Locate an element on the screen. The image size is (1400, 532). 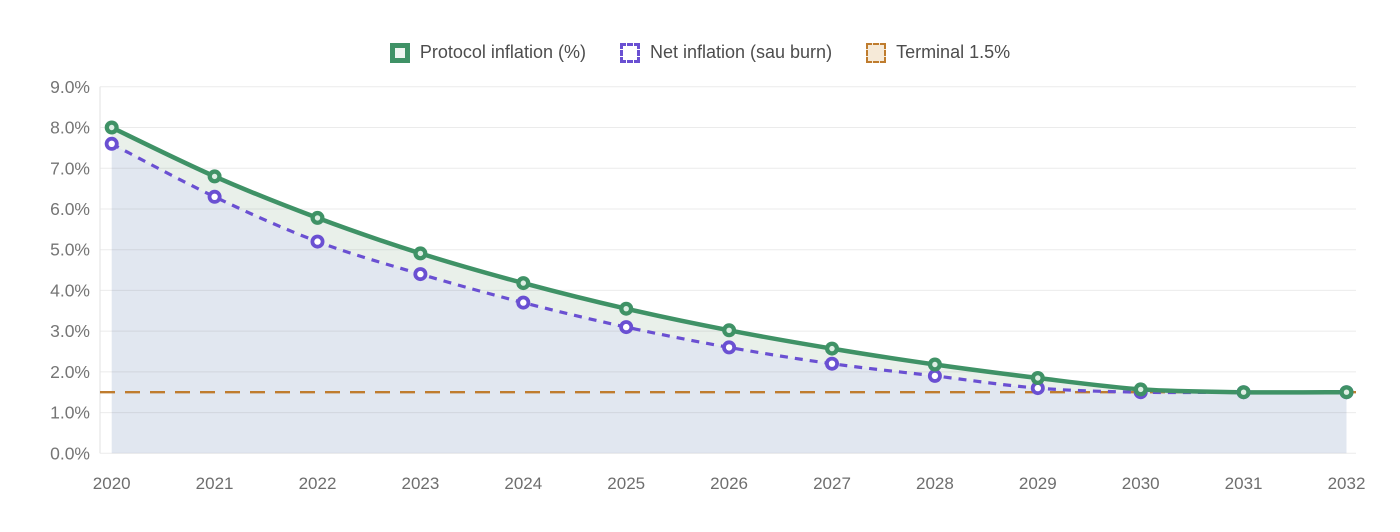
data-point-protocol-2021 is located at coordinates (214, 176).